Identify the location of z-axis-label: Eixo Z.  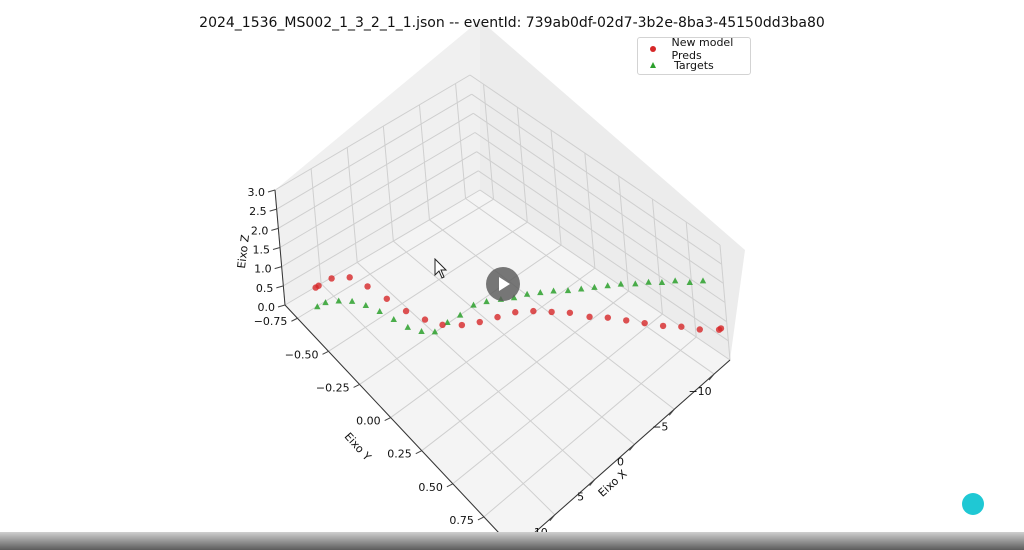
(243, 251).